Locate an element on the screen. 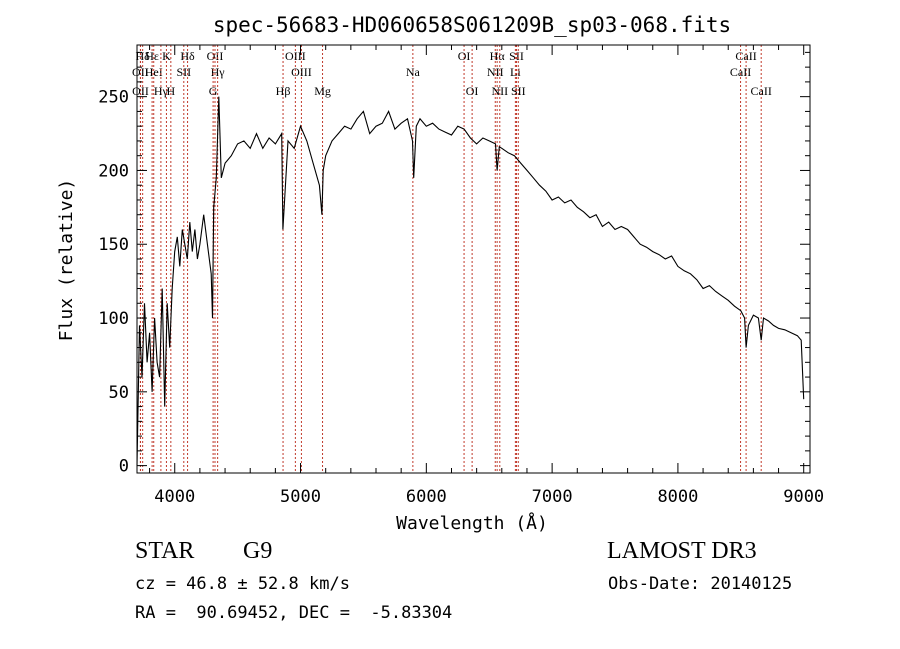 The width and height of the screenshot is (900, 649). obs-date: Obs-Date: 20140125 is located at coordinates (700, 584).